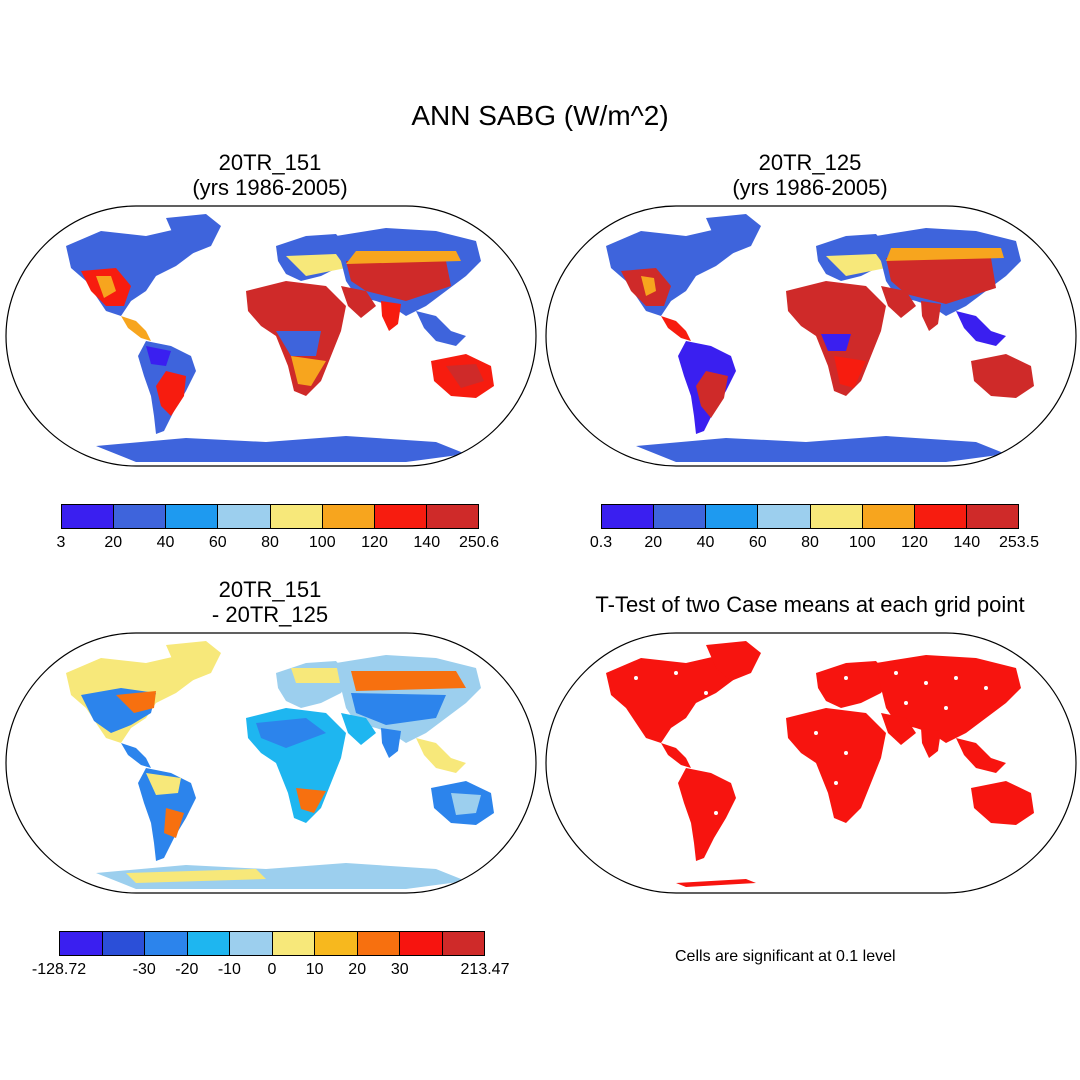  What do you see at coordinates (485, 969) in the screenshot?
I see `colorbar-tick-label: 213.47` at bounding box center [485, 969].